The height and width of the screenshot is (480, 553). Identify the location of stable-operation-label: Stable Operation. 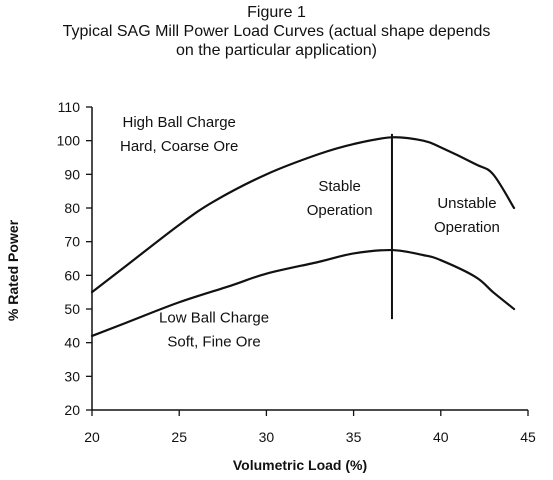
(340, 198).